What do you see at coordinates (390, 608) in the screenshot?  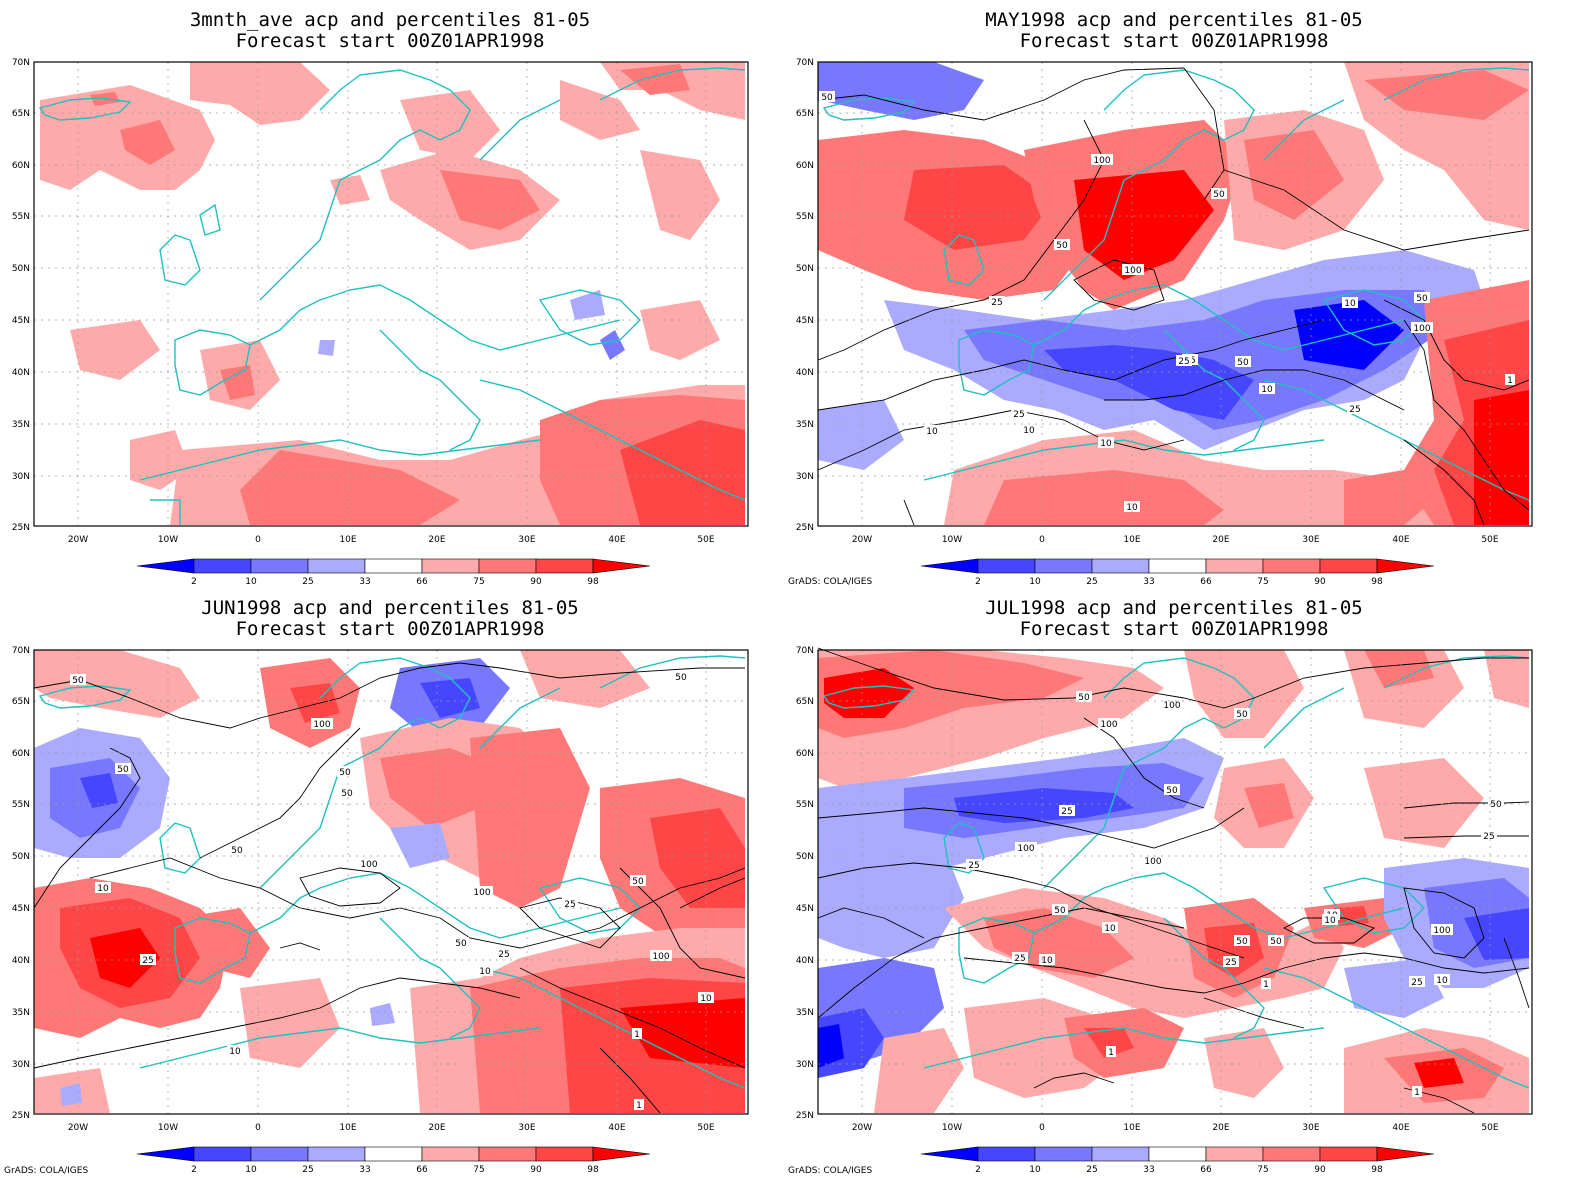 I see `panel-title: JUN1998 acp and percentiles 81-05` at bounding box center [390, 608].